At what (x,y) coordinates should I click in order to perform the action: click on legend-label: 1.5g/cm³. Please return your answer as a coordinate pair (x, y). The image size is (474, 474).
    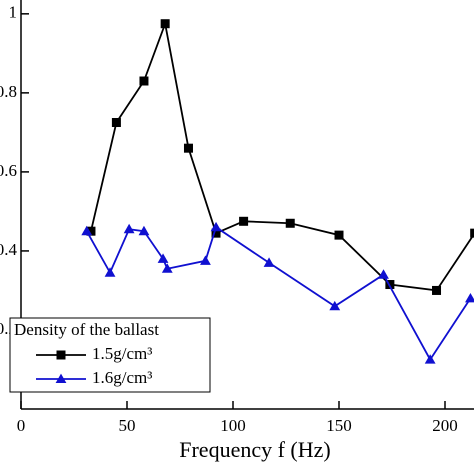
    Looking at the image, I should click on (122, 353).